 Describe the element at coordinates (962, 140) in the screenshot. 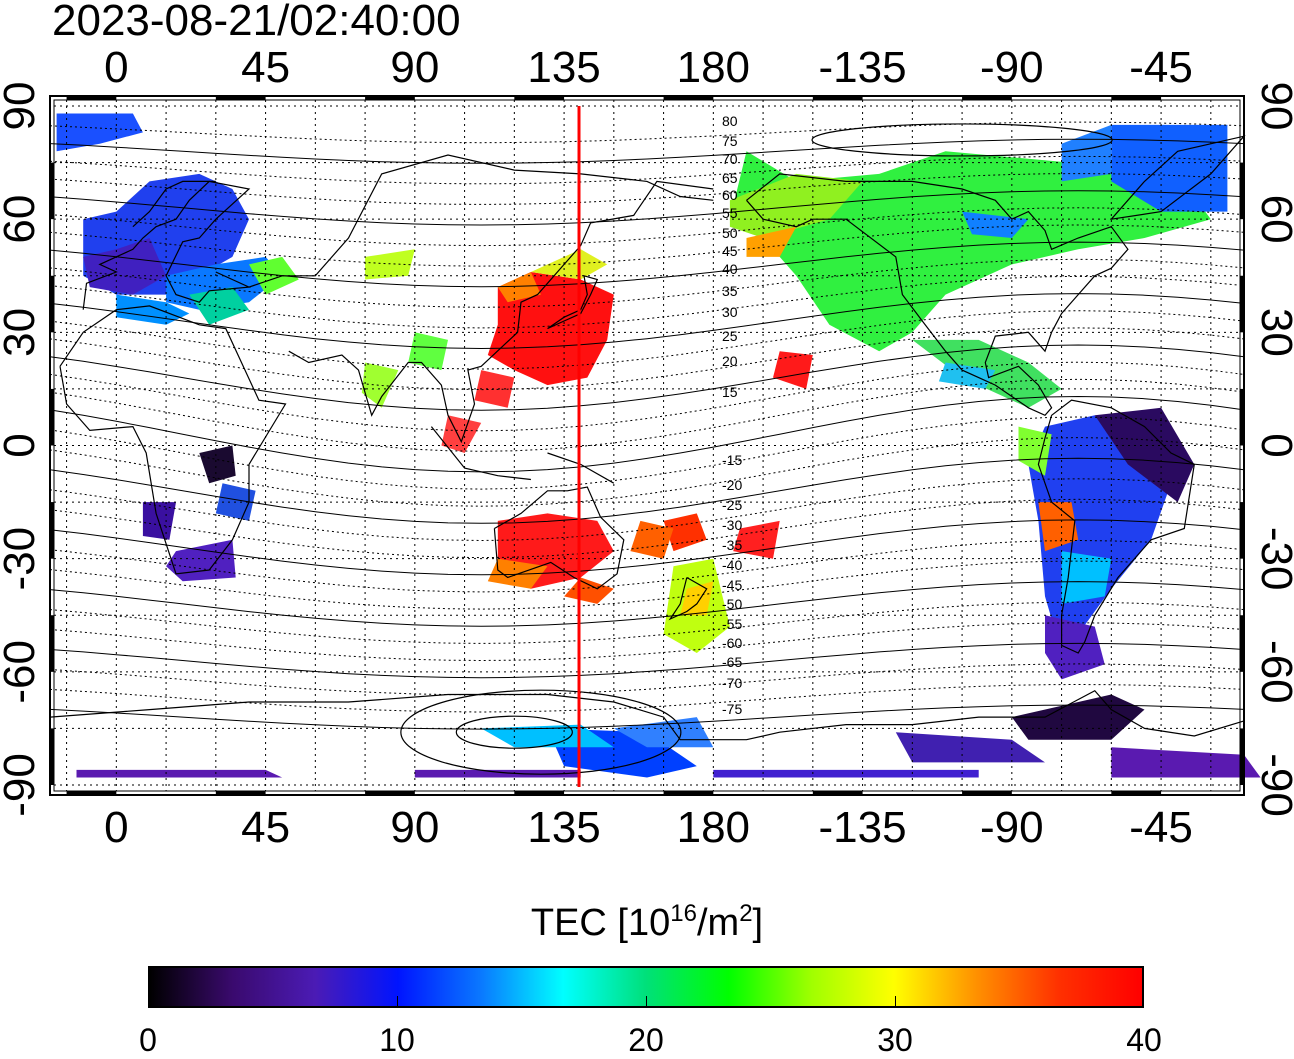

I see `mag-pole-north-contour` at that location.